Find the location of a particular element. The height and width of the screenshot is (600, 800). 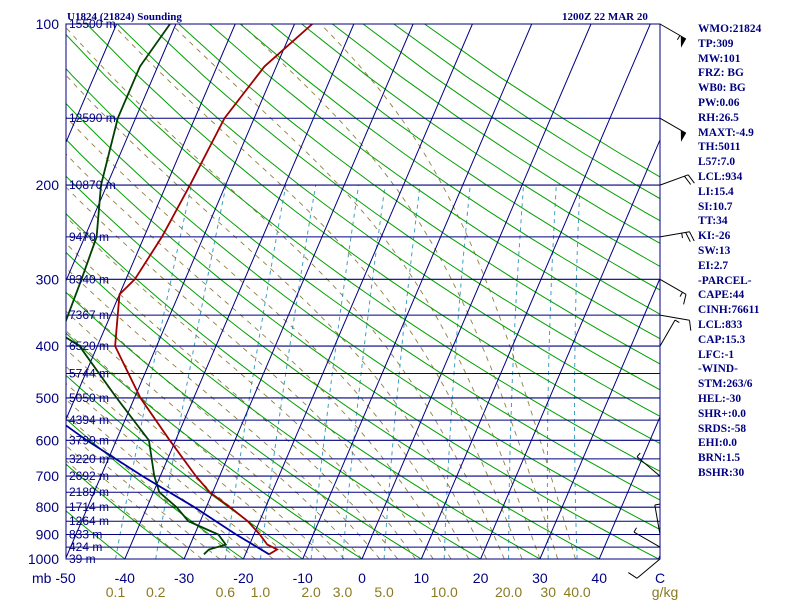

height-label: 424 m is located at coordinates (85, 547).